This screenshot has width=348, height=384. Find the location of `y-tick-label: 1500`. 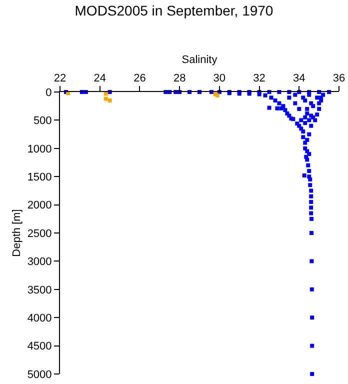

y-tick-label: 1500 is located at coordinates (39, 177).